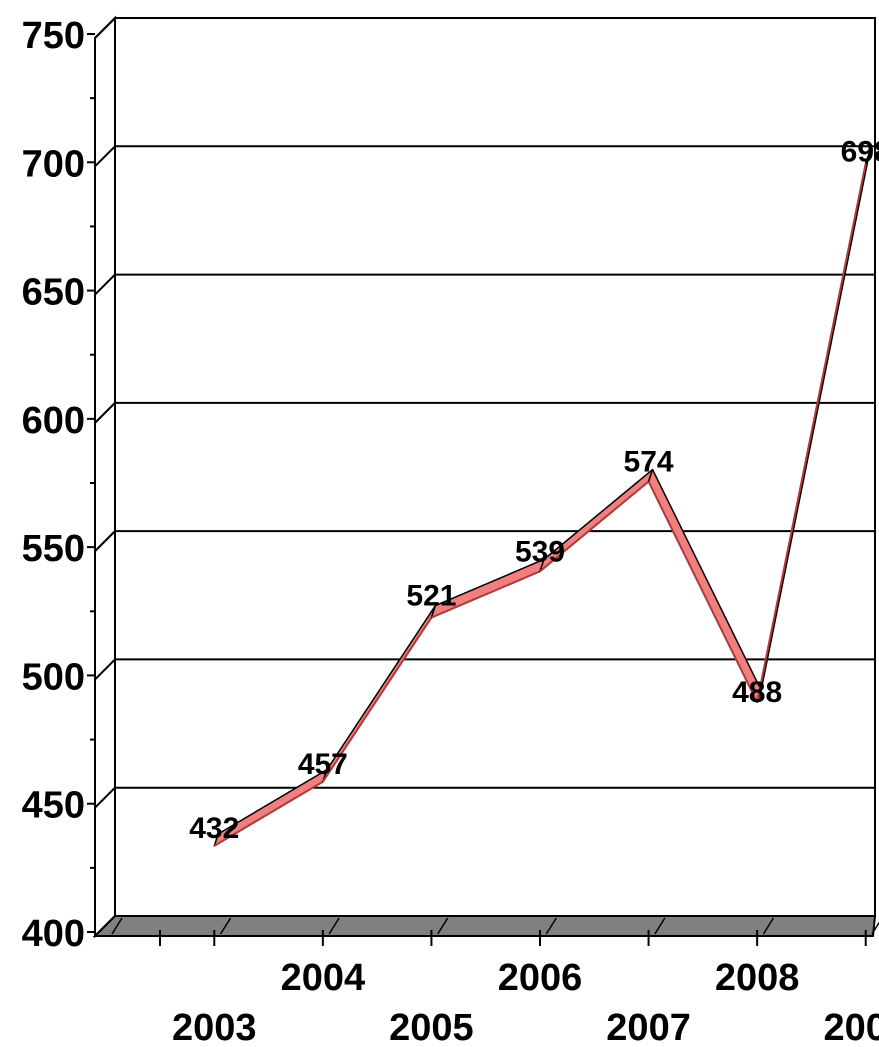  I want to click on data-label: 488, so click(757, 692).